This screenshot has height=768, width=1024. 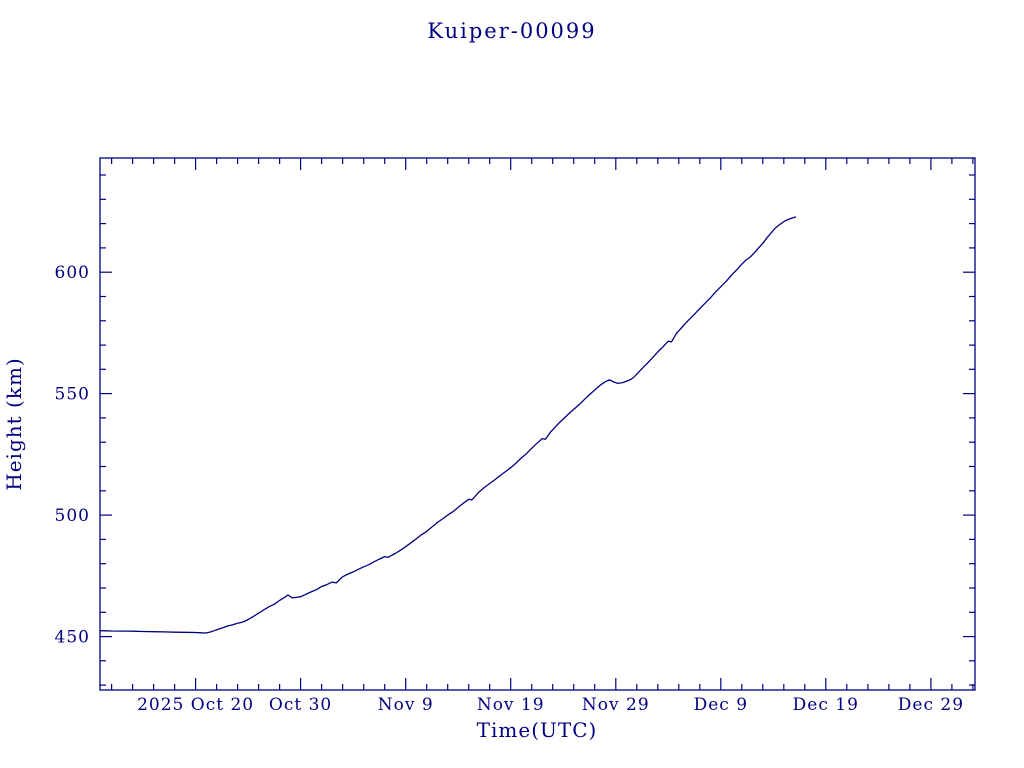 What do you see at coordinates (300, 705) in the screenshot?
I see `x-tick-label: Oct 30` at bounding box center [300, 705].